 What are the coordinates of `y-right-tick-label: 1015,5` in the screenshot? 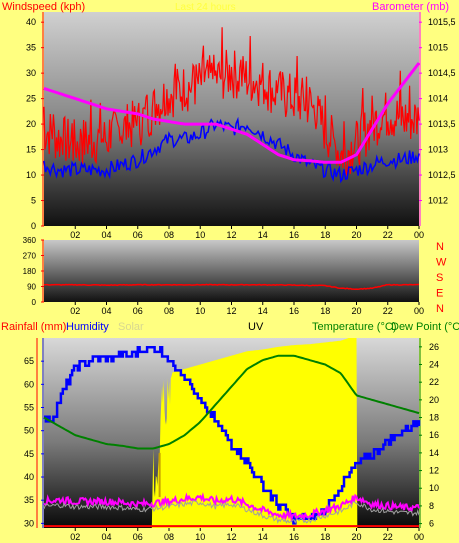 It's located at (442, 22).